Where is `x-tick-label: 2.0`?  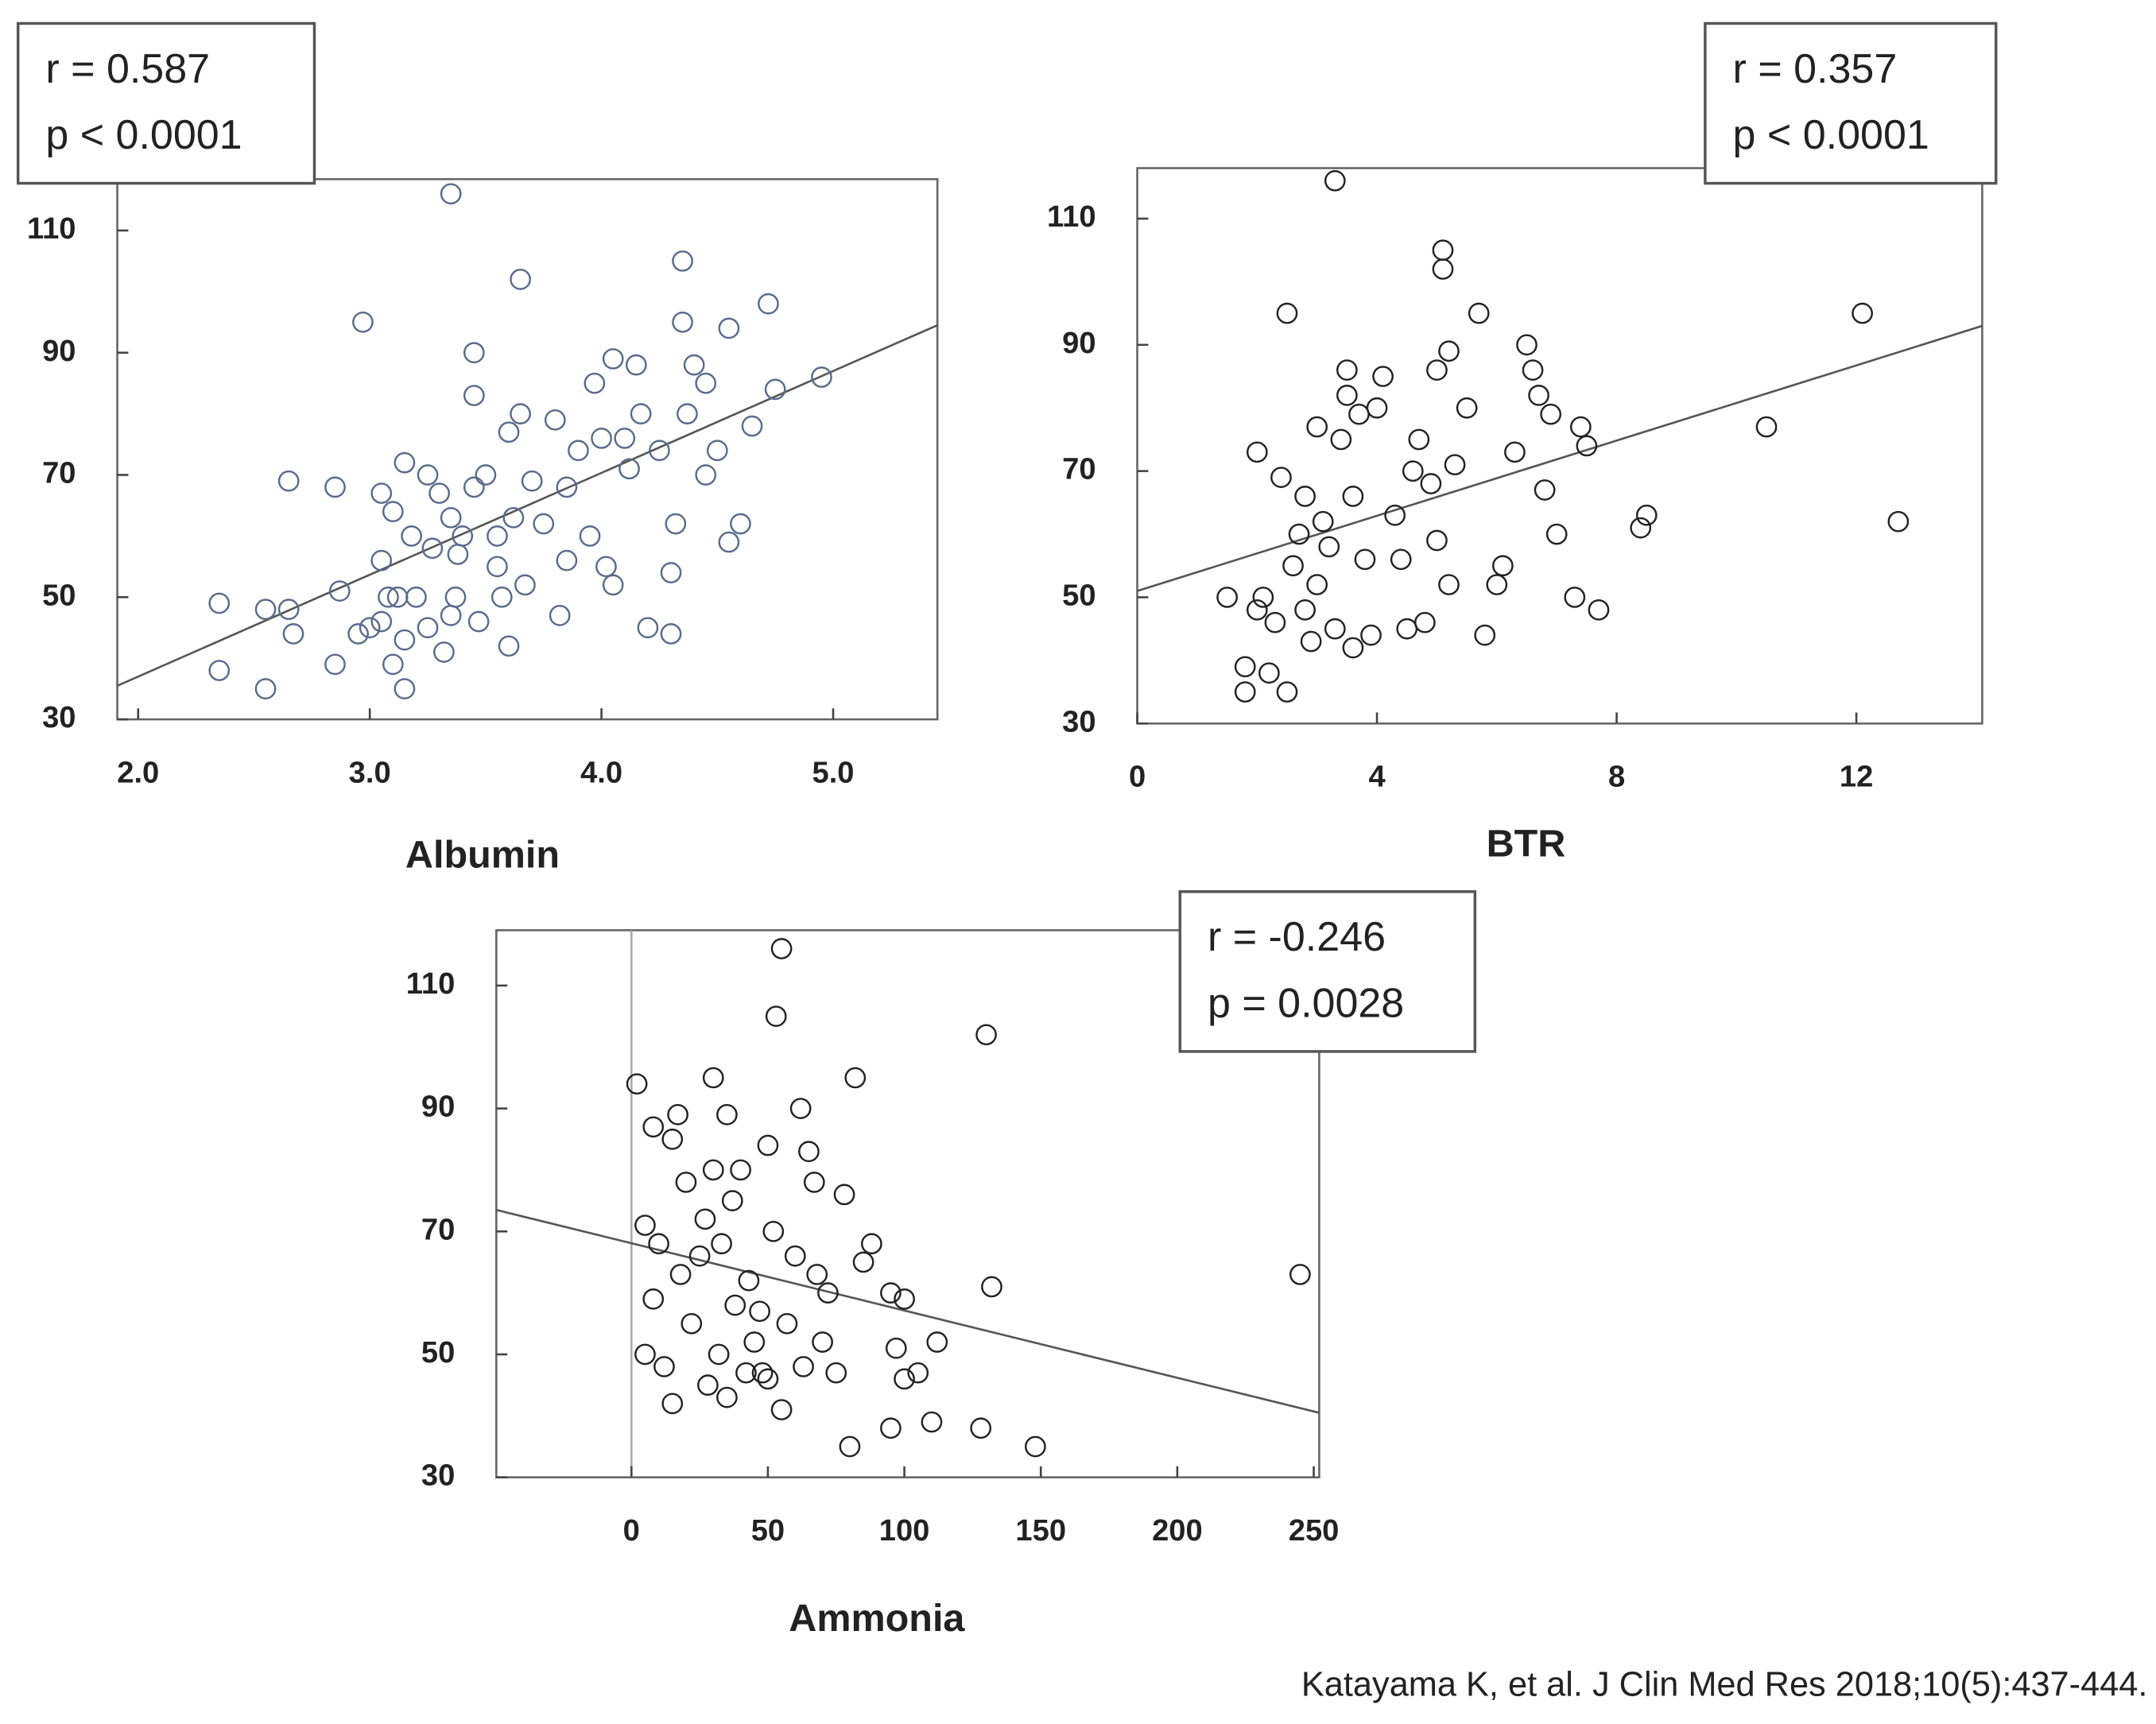 x-tick-label: 2.0 is located at coordinates (138, 772).